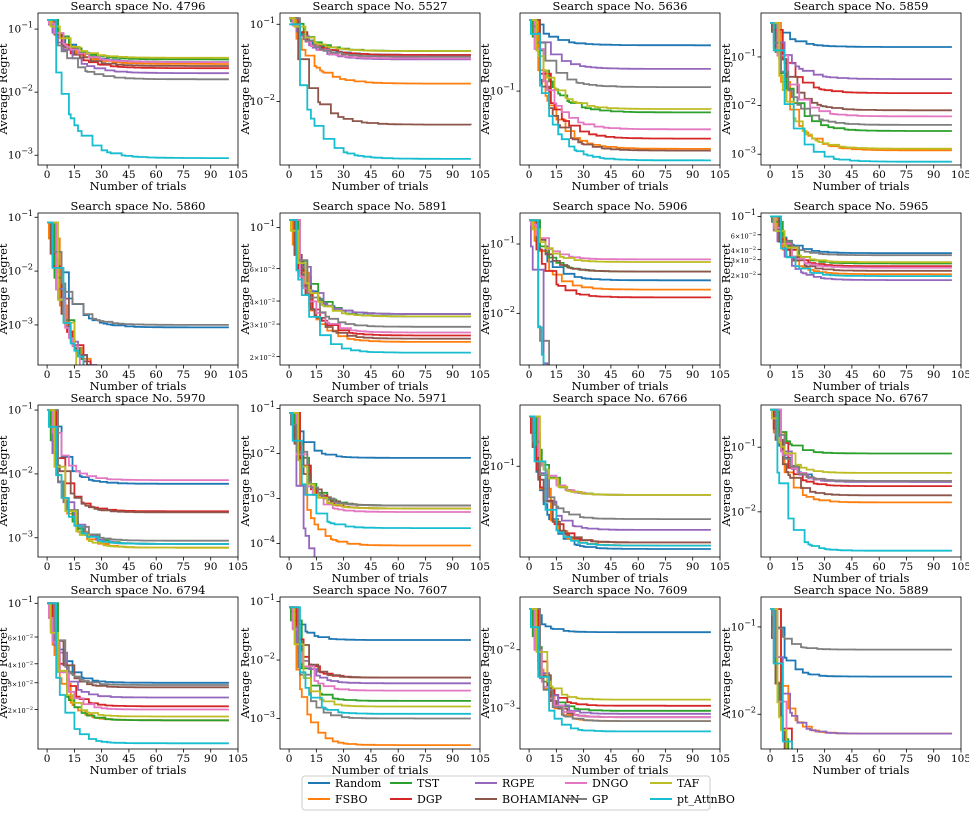 The width and height of the screenshot is (969, 814). What do you see at coordinates (380, 398) in the screenshot?
I see `subplot-title: Search space No. 5971` at bounding box center [380, 398].